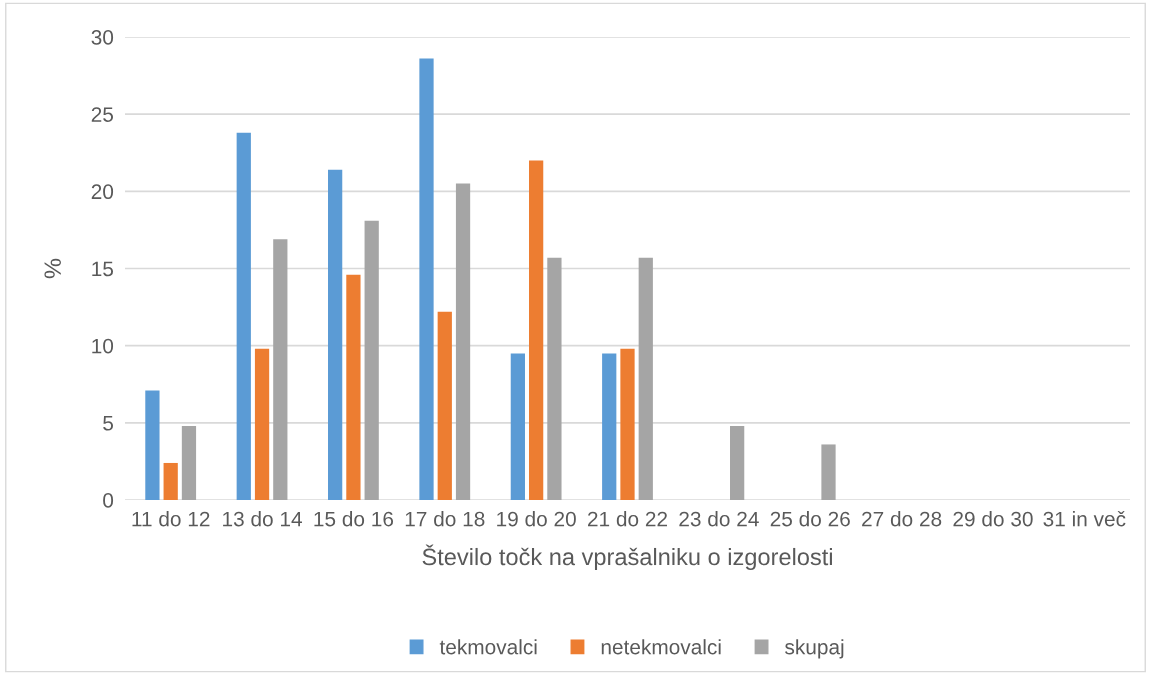 Image resolution: width=1151 pixels, height=675 pixels. I want to click on x-tick-label: 15 do 16, so click(354, 519).